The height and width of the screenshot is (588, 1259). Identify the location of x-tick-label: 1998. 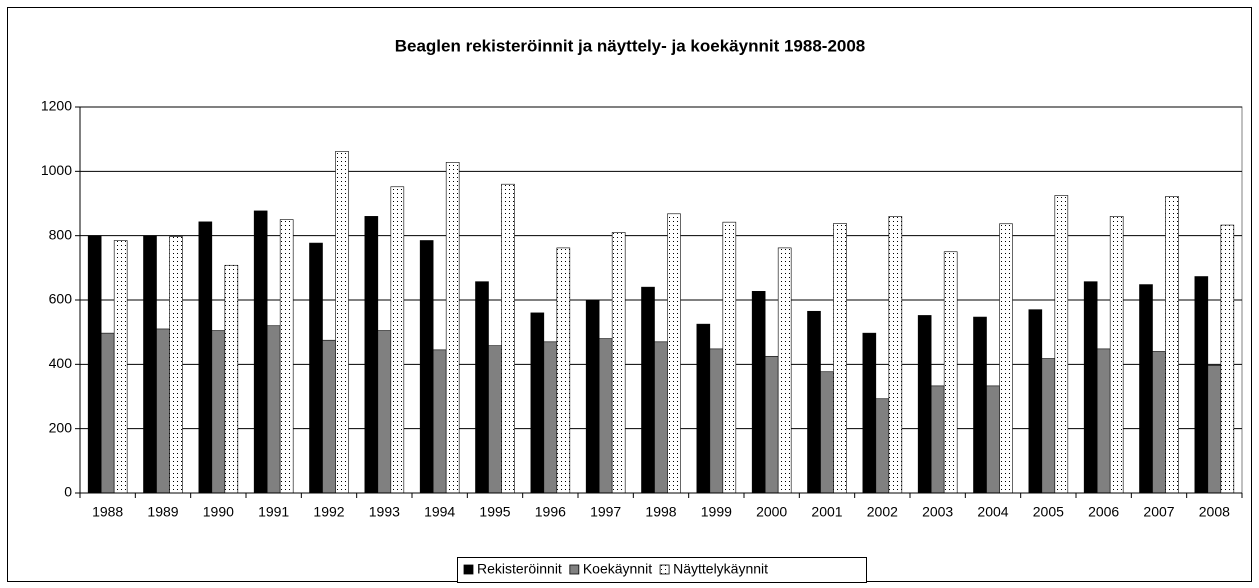
(660, 512).